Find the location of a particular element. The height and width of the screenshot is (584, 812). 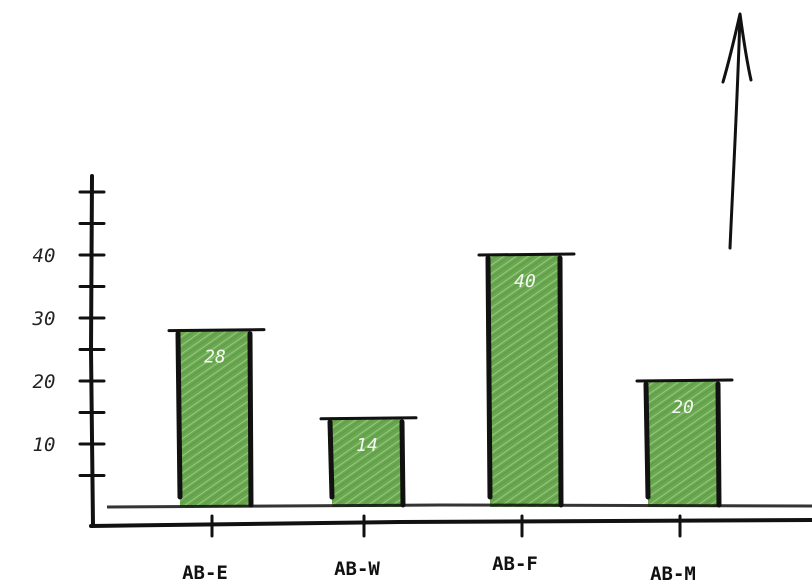

bar-value-label: 40 is located at coordinates (525, 281).